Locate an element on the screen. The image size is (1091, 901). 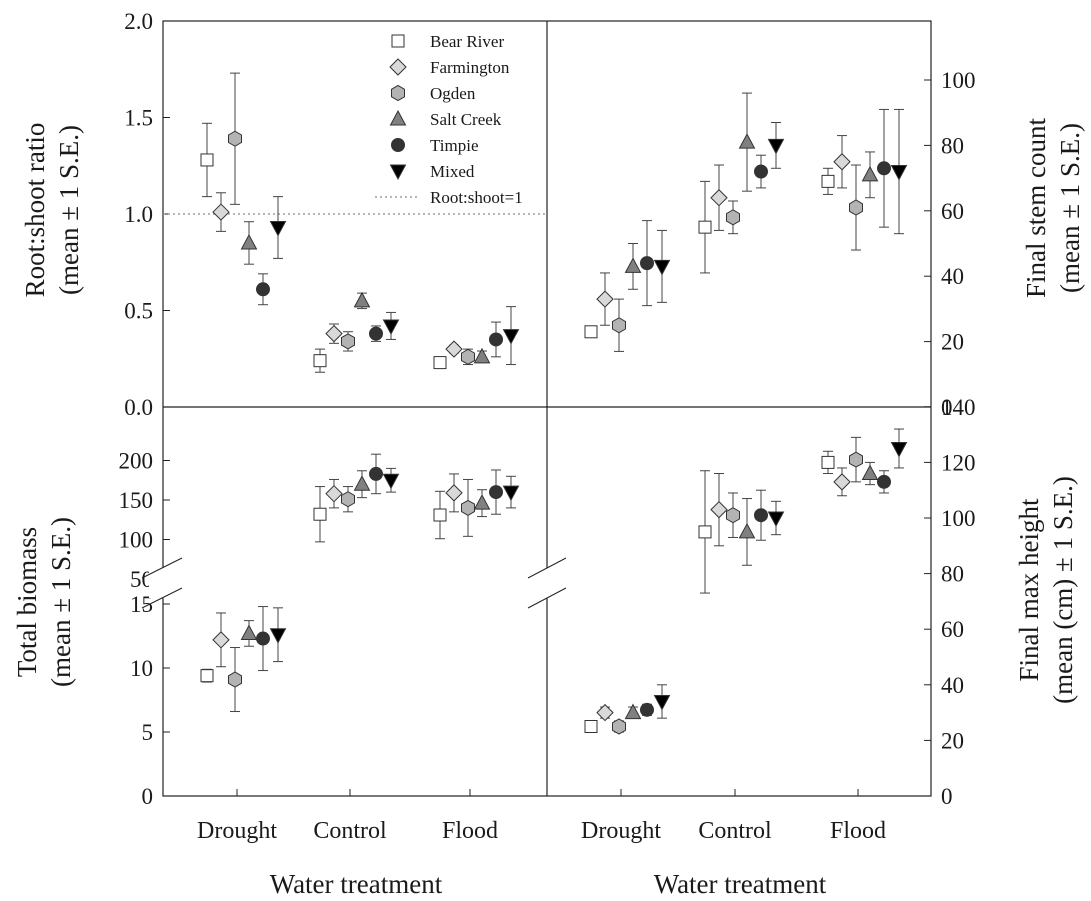
legend-marker-mixed is located at coordinates (398, 172).